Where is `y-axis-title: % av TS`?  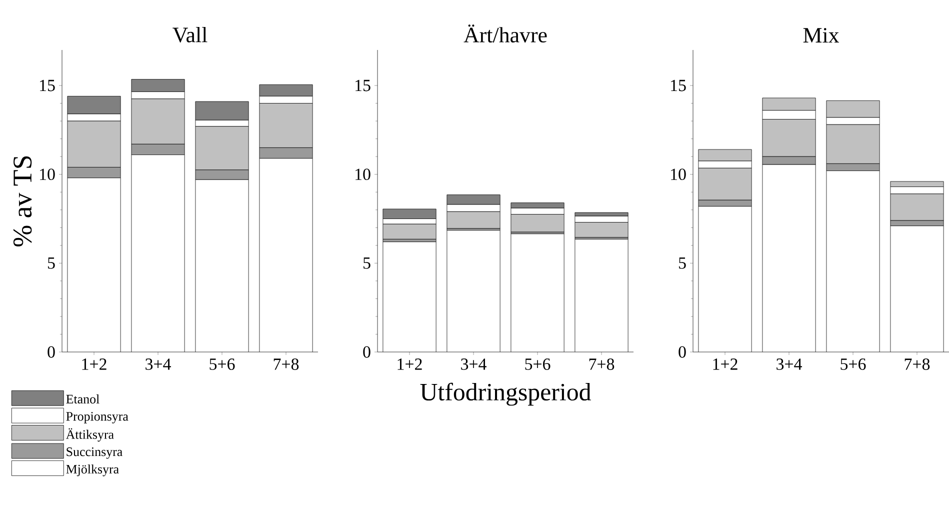
y-axis-title: % av TS is located at coordinates (22, 201).